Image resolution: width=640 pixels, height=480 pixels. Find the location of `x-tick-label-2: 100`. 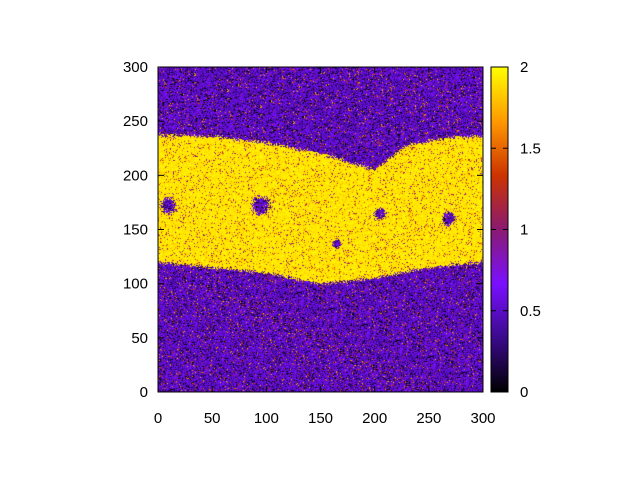

x-tick-label-2: 100 is located at coordinates (266, 418).